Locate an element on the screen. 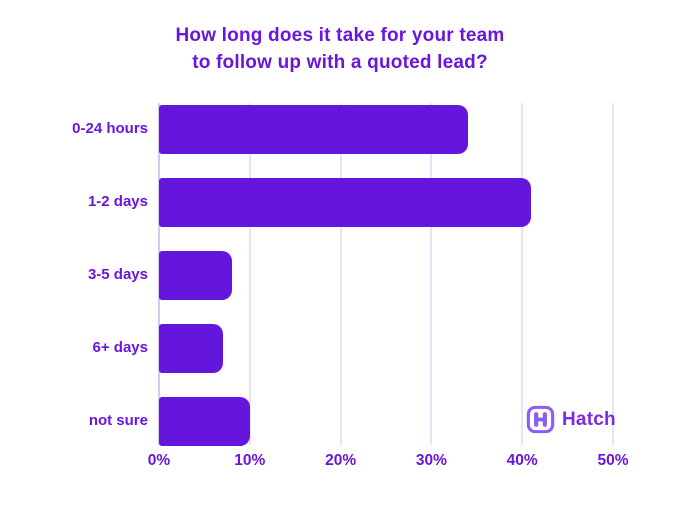 The width and height of the screenshot is (680, 510). bar-1-2-days is located at coordinates (345, 202).